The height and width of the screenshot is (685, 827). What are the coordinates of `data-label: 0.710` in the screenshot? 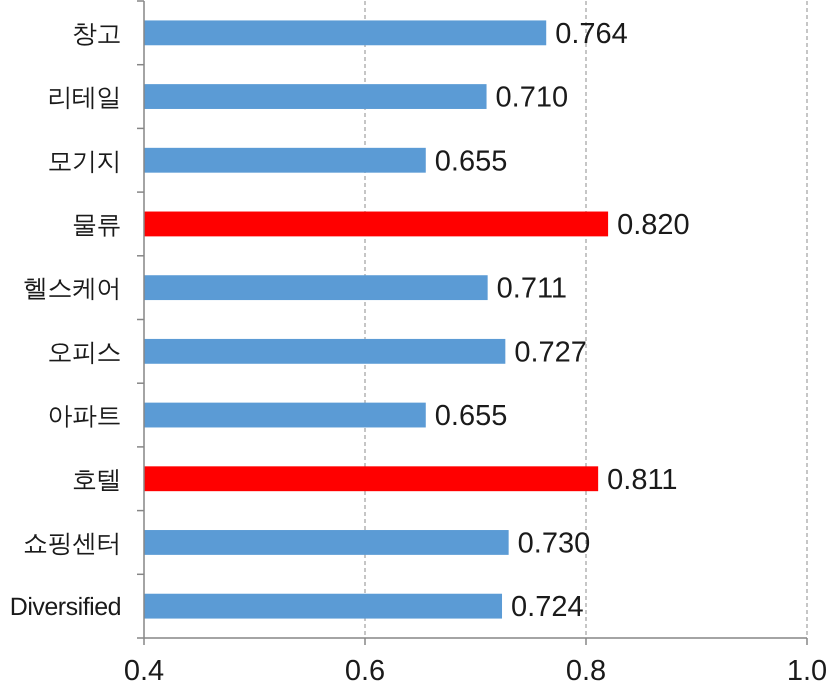 It's located at (532, 98).